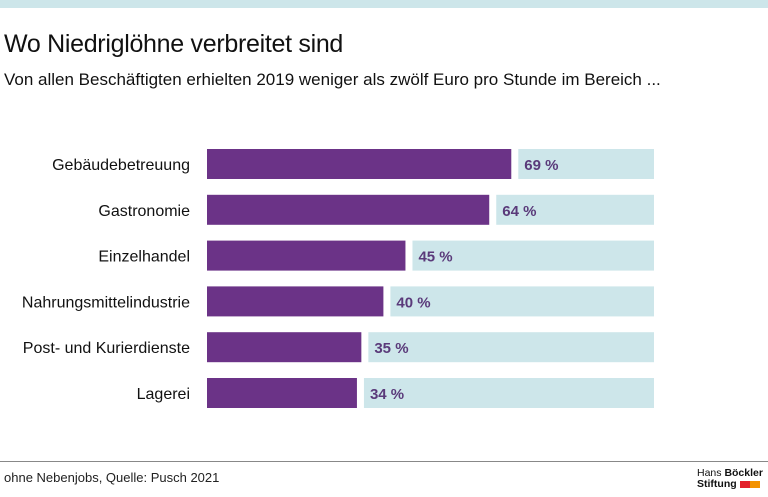 This screenshot has width=768, height=497. I want to click on chart-title: Wo Niedriglöhne verbreitet sind, so click(174, 44).